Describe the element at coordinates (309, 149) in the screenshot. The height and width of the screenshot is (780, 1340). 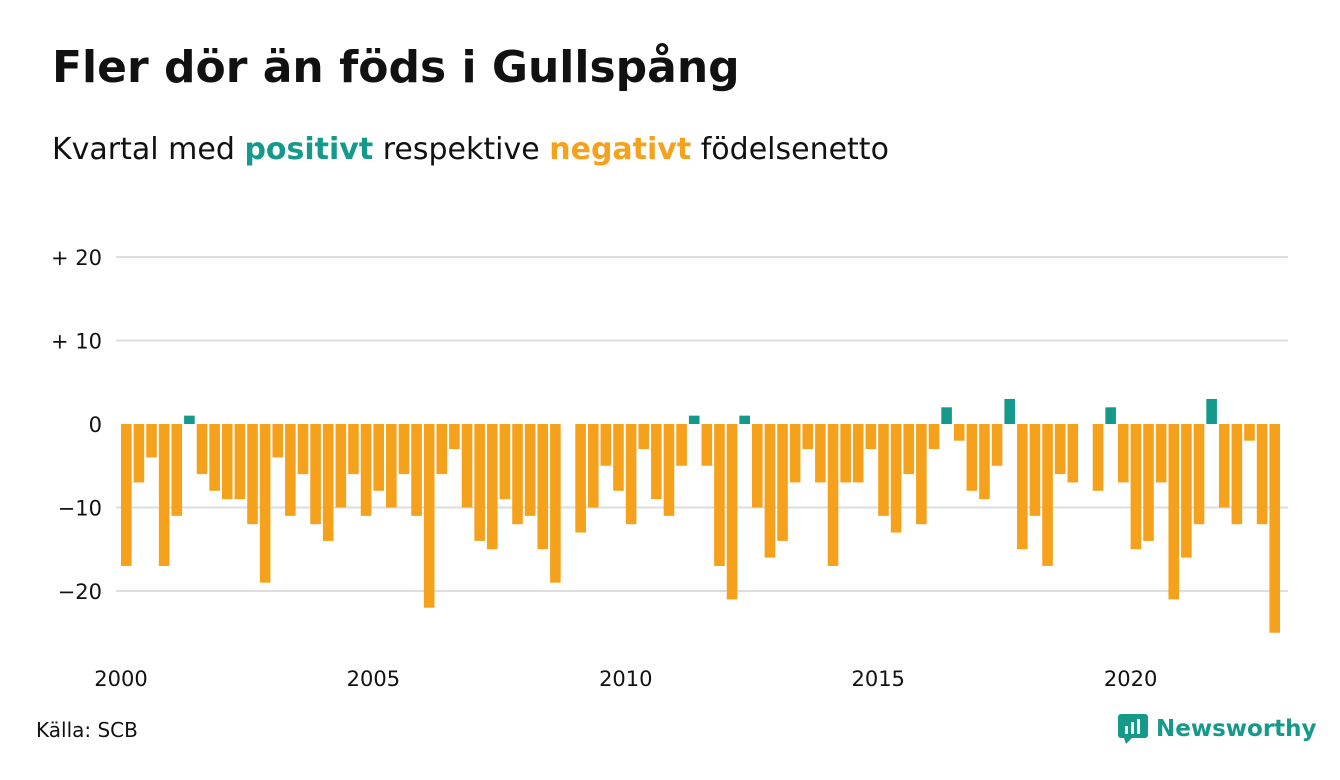
I see `subtitle-positive: positivt` at that location.